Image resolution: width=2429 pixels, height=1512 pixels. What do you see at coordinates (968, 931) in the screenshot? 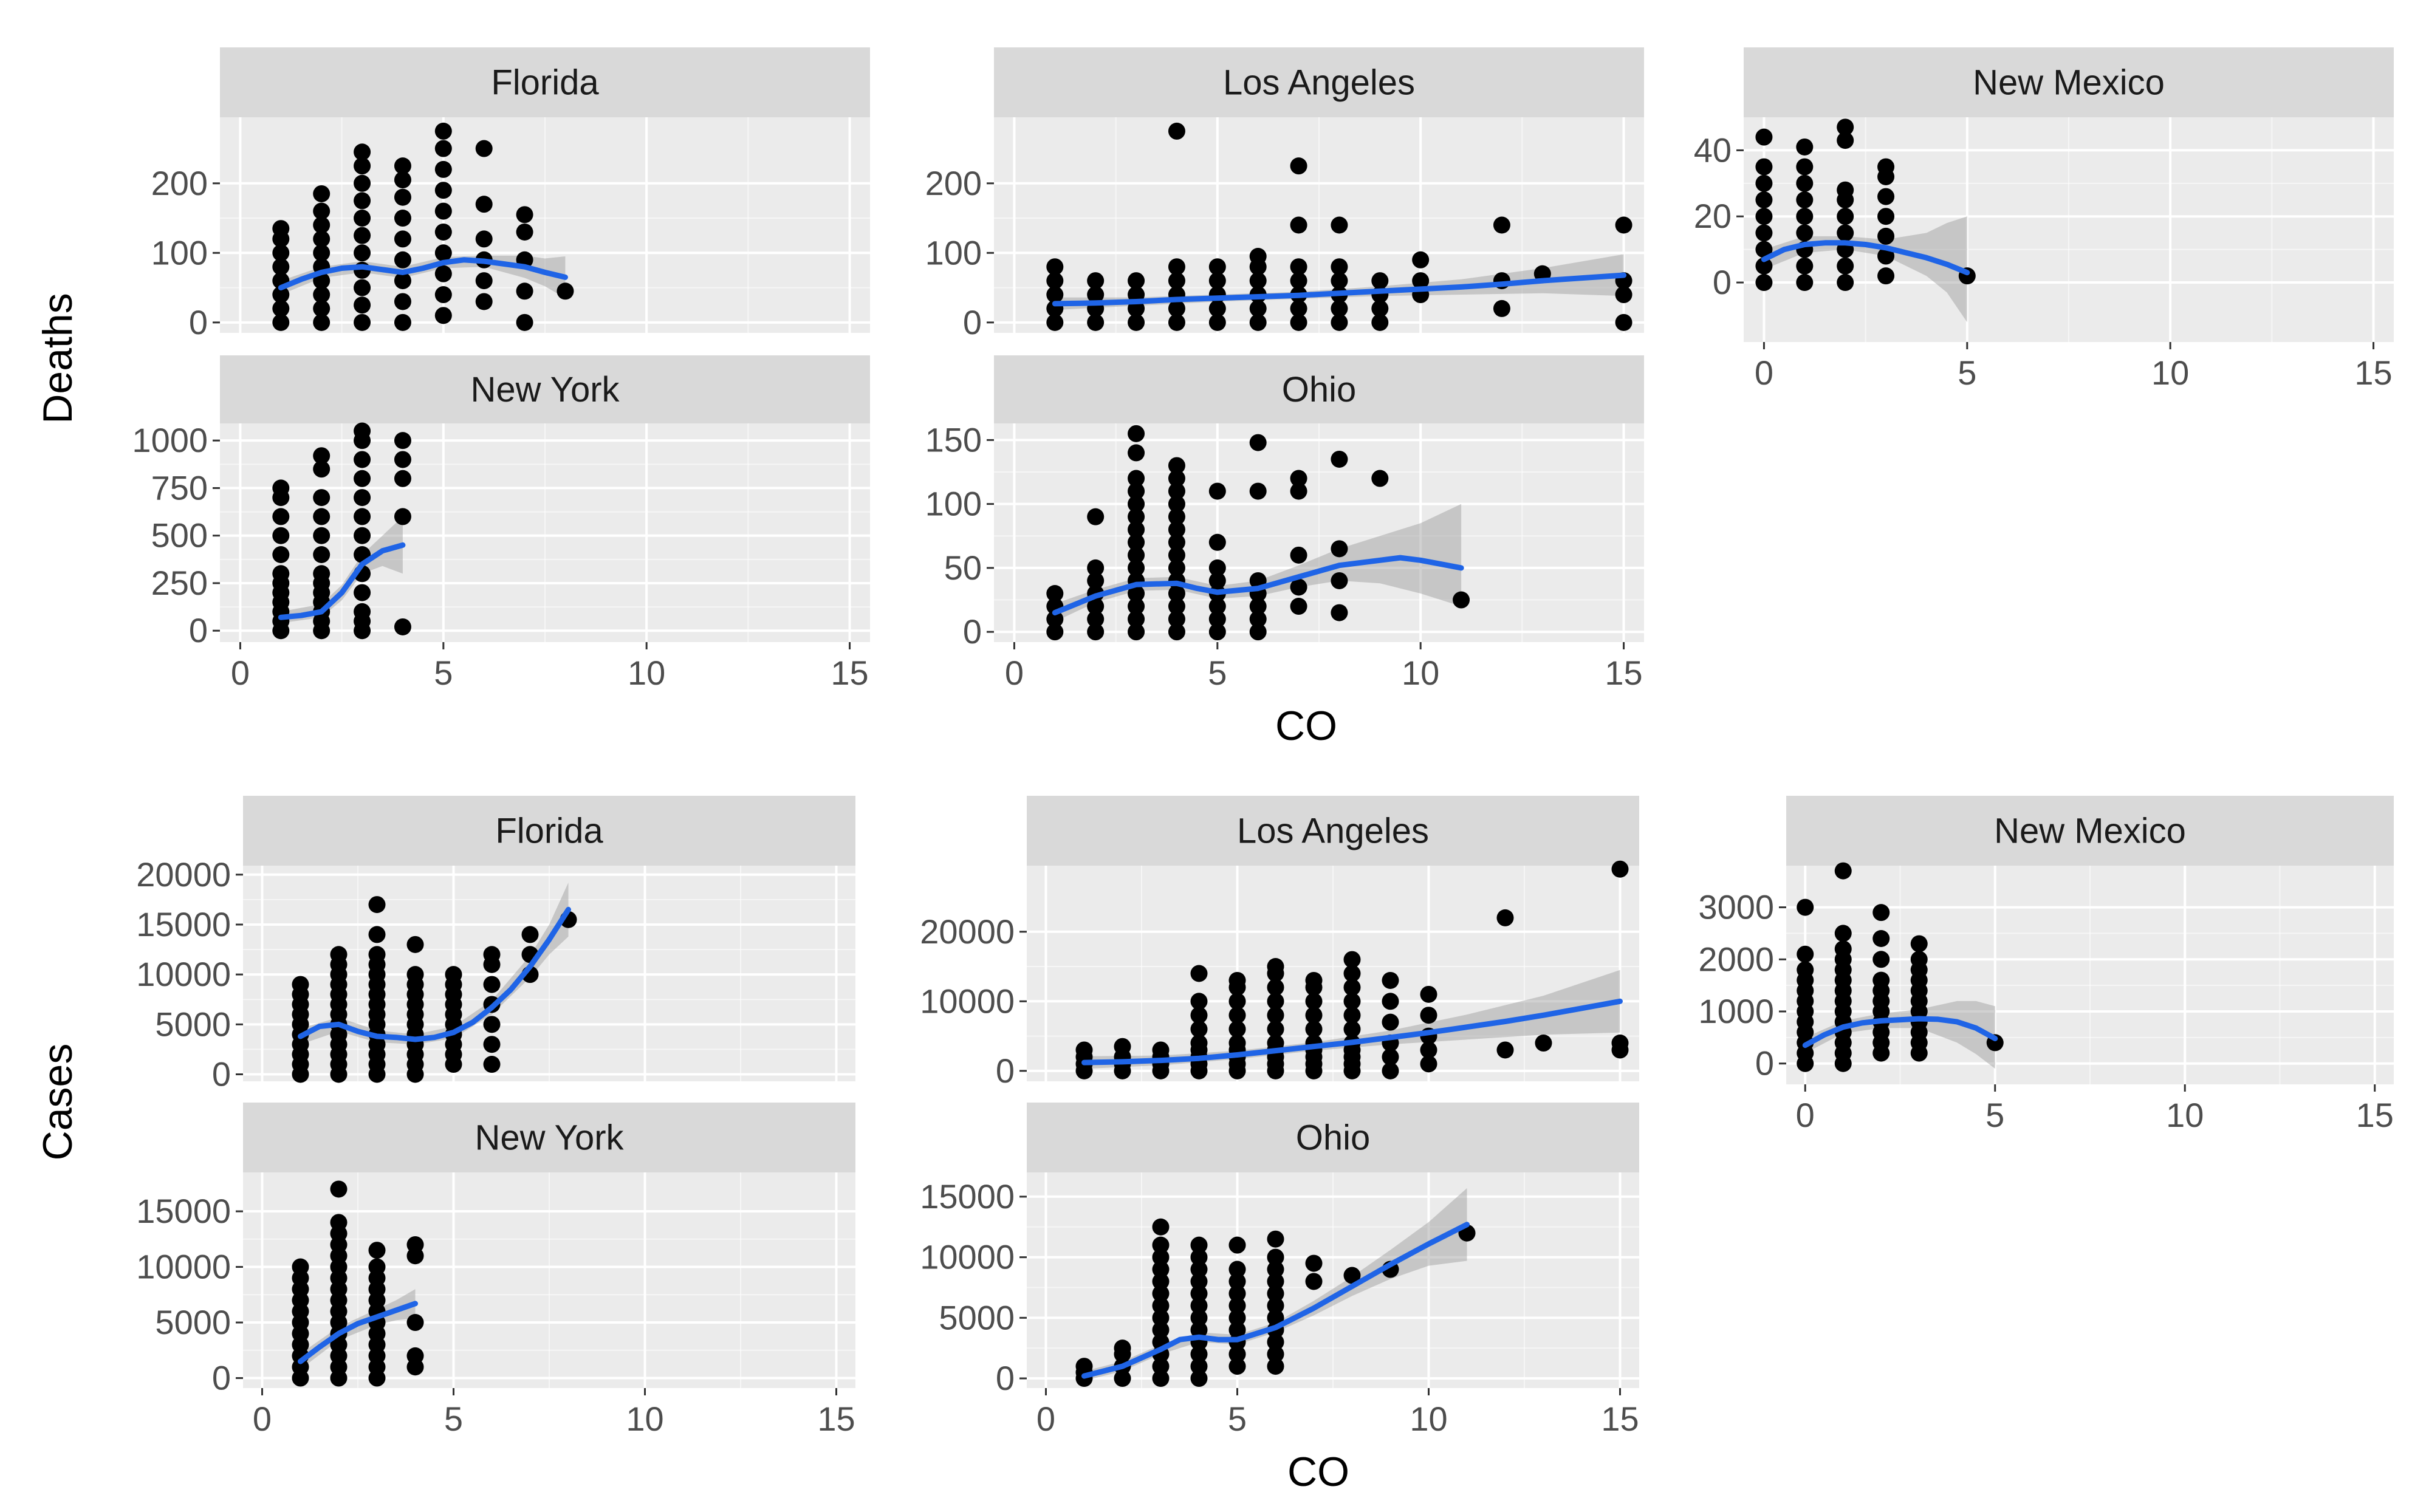
I see `y-tick-label: 20000` at bounding box center [968, 931].